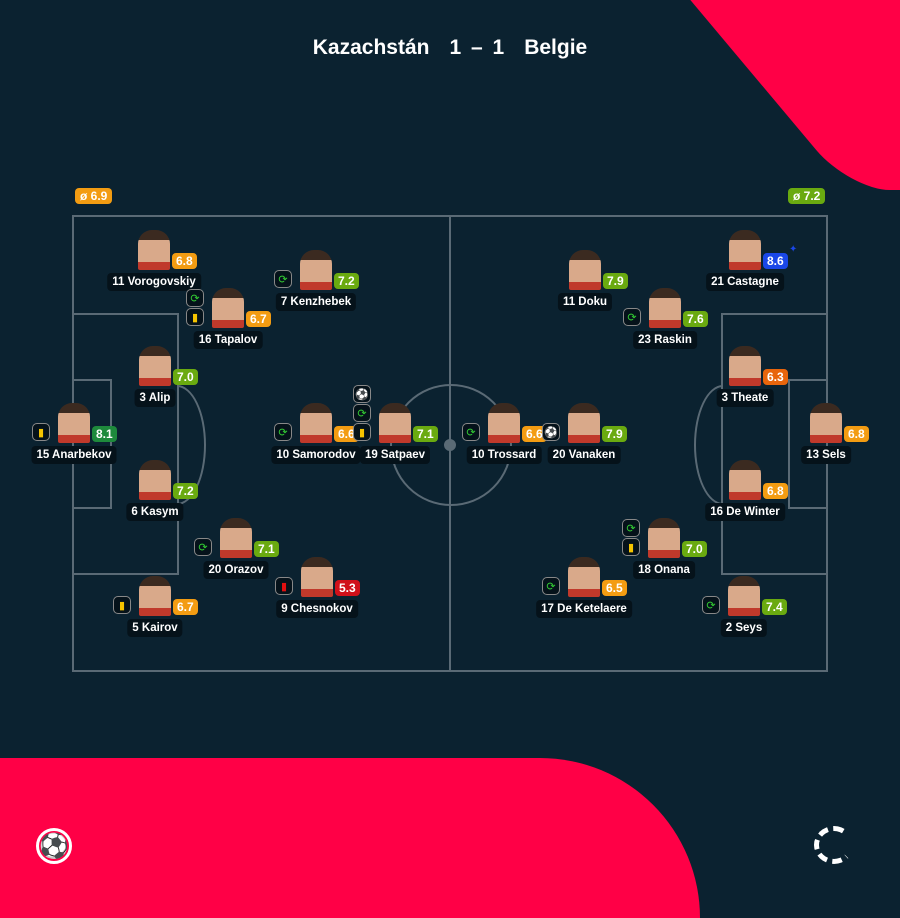 This screenshot has height=918, width=900. Describe the element at coordinates (104, 434) in the screenshot. I see `player-rating: 8.1` at that location.